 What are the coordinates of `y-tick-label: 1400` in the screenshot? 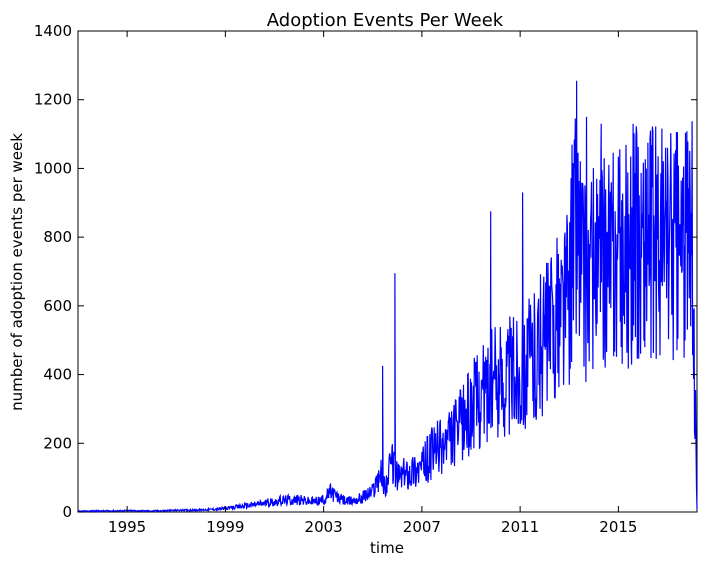 It's located at (53, 31).